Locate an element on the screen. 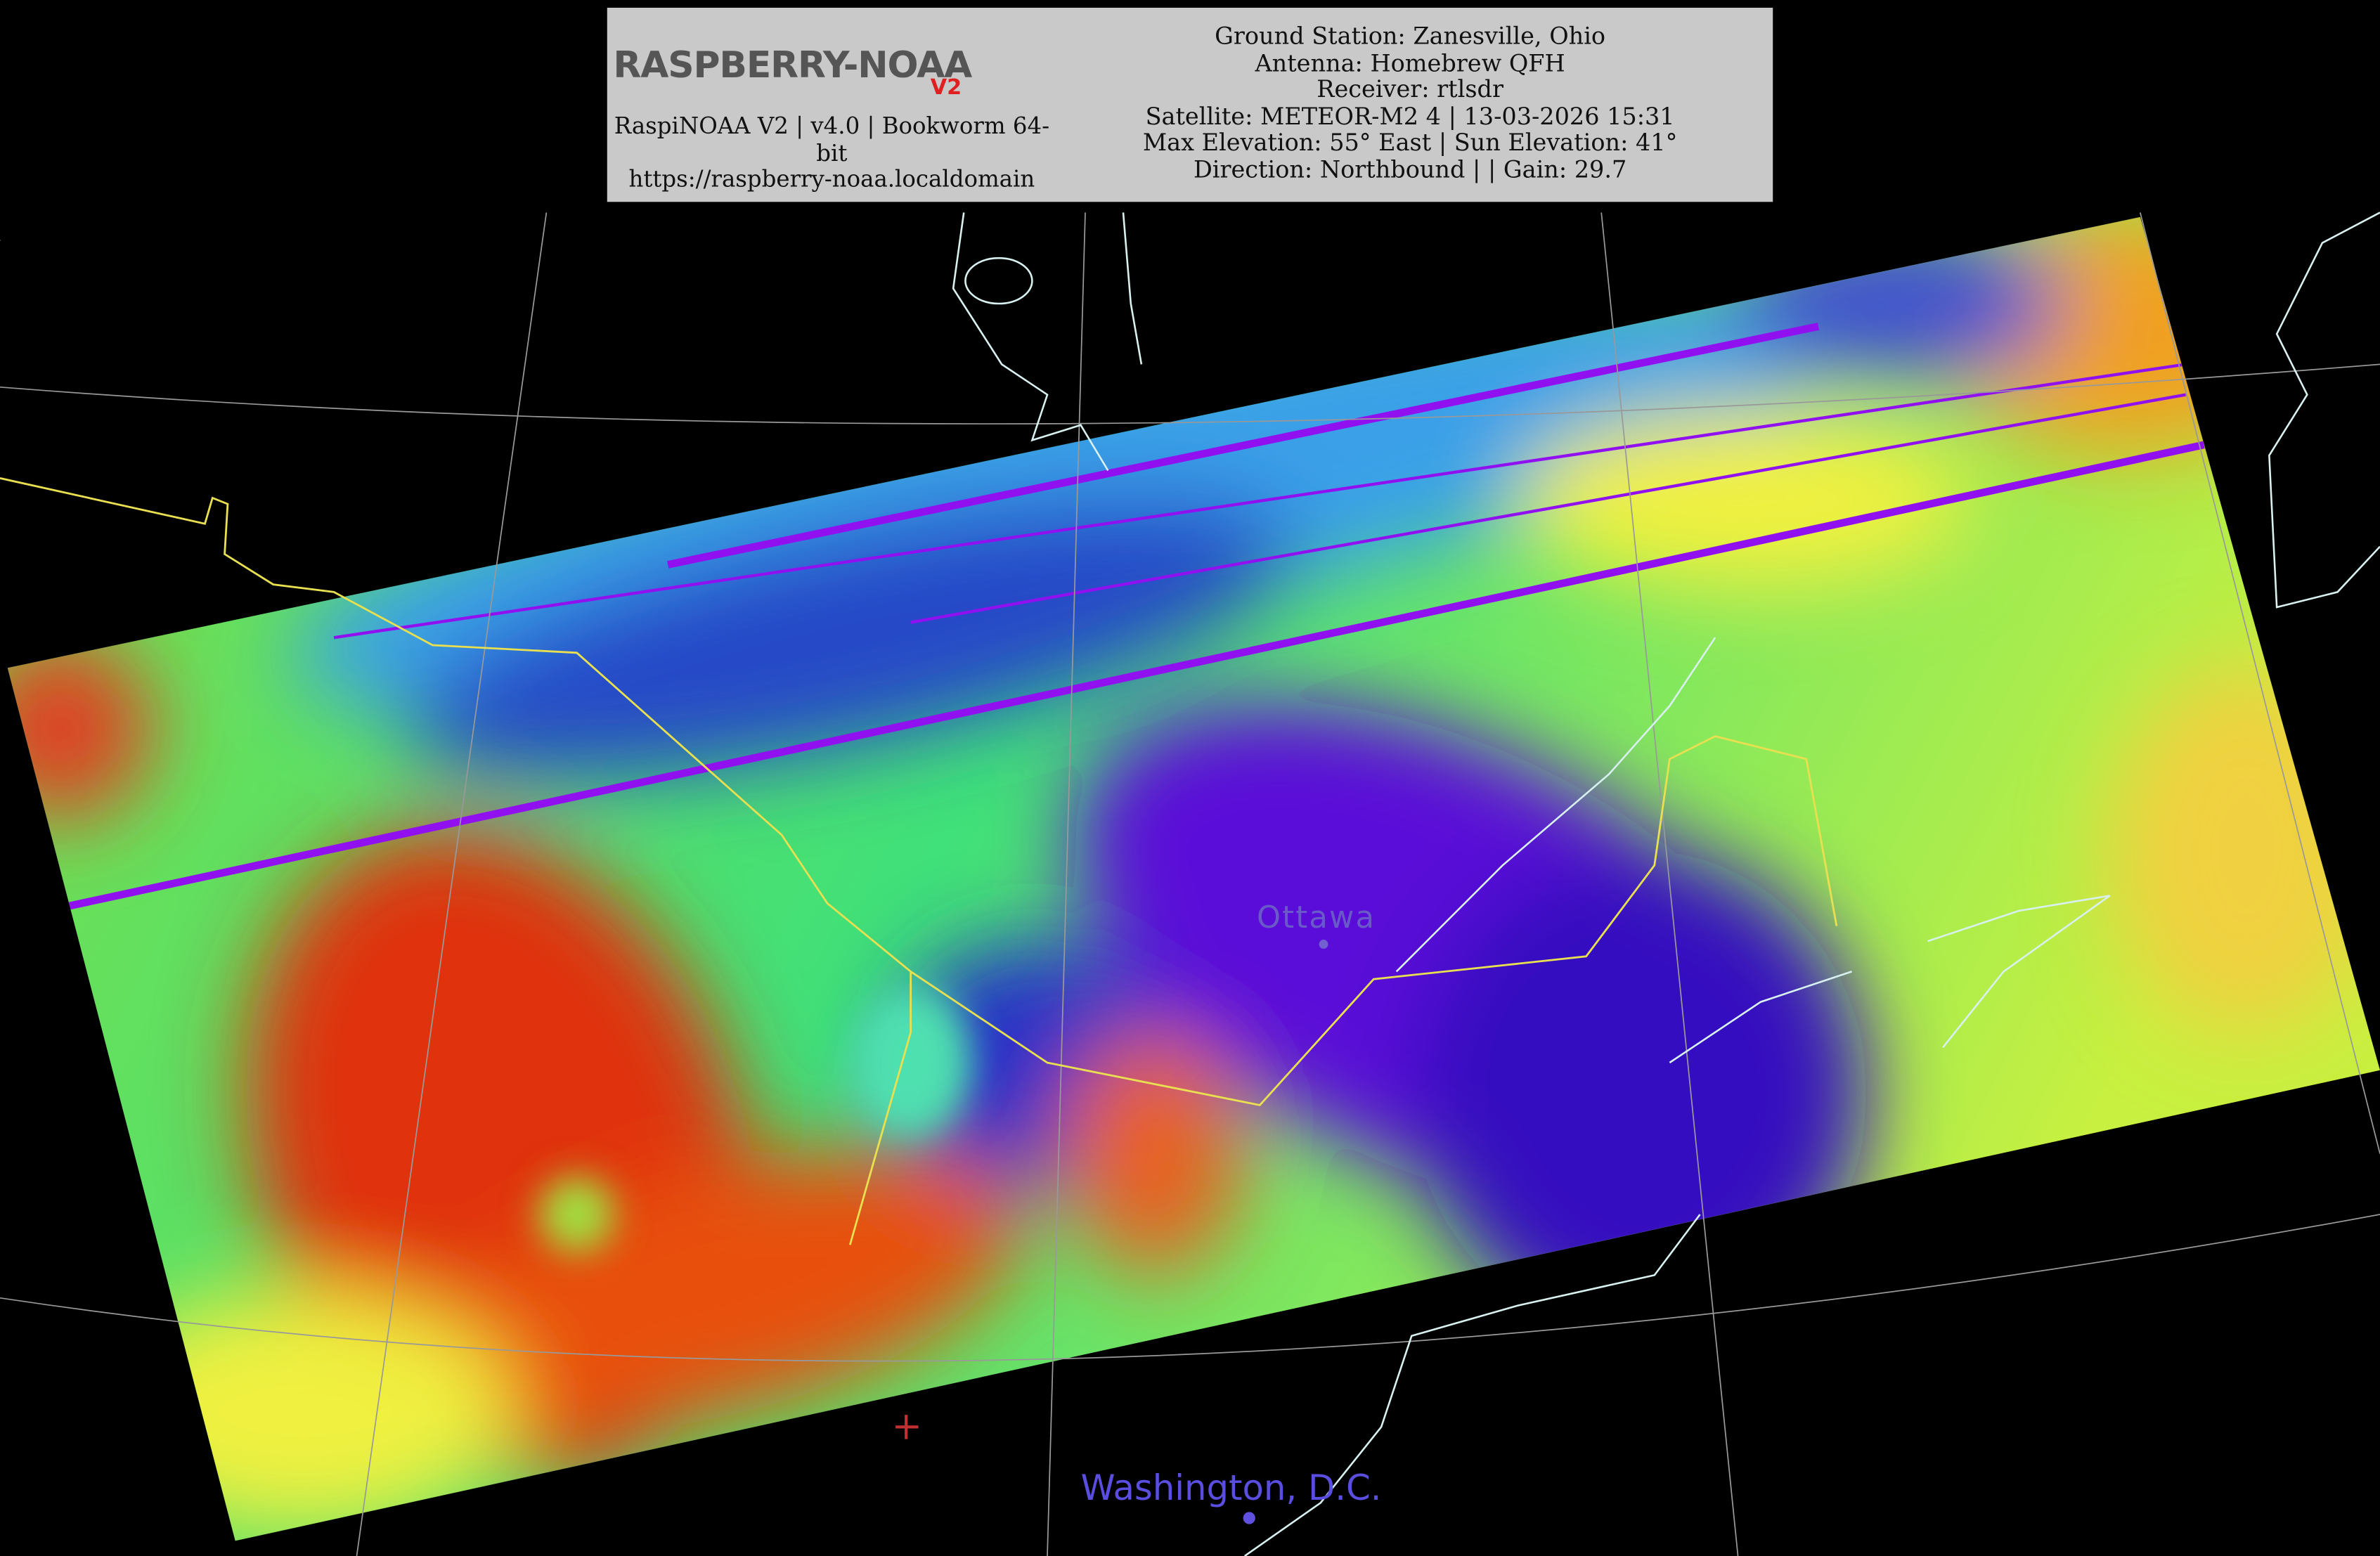  software-line: RaspiNOAA V2 | v4.0 | Bookworm 64-bit is located at coordinates (832, 139).